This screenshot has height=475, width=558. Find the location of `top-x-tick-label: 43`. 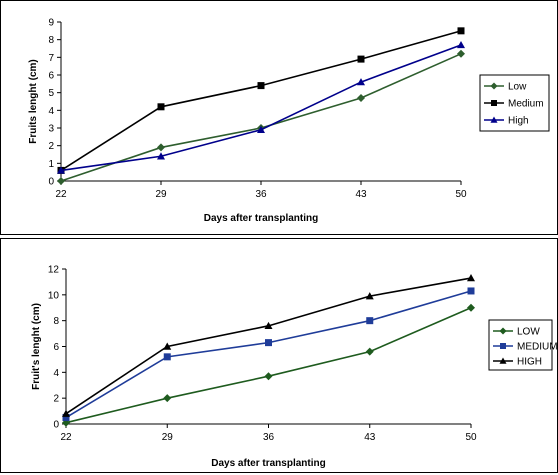

top-x-tick-label: 43 is located at coordinates (361, 194).